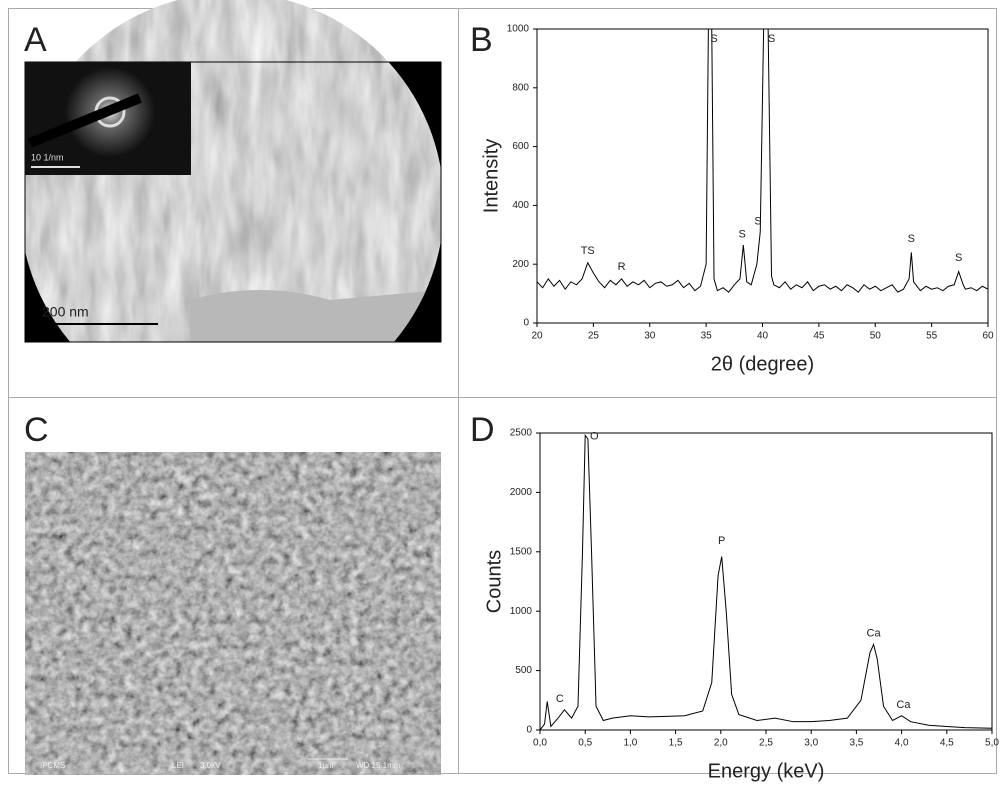 The height and width of the screenshot is (802, 1005). What do you see at coordinates (560, 699) in the screenshot?
I see `peak-label: C` at bounding box center [560, 699].